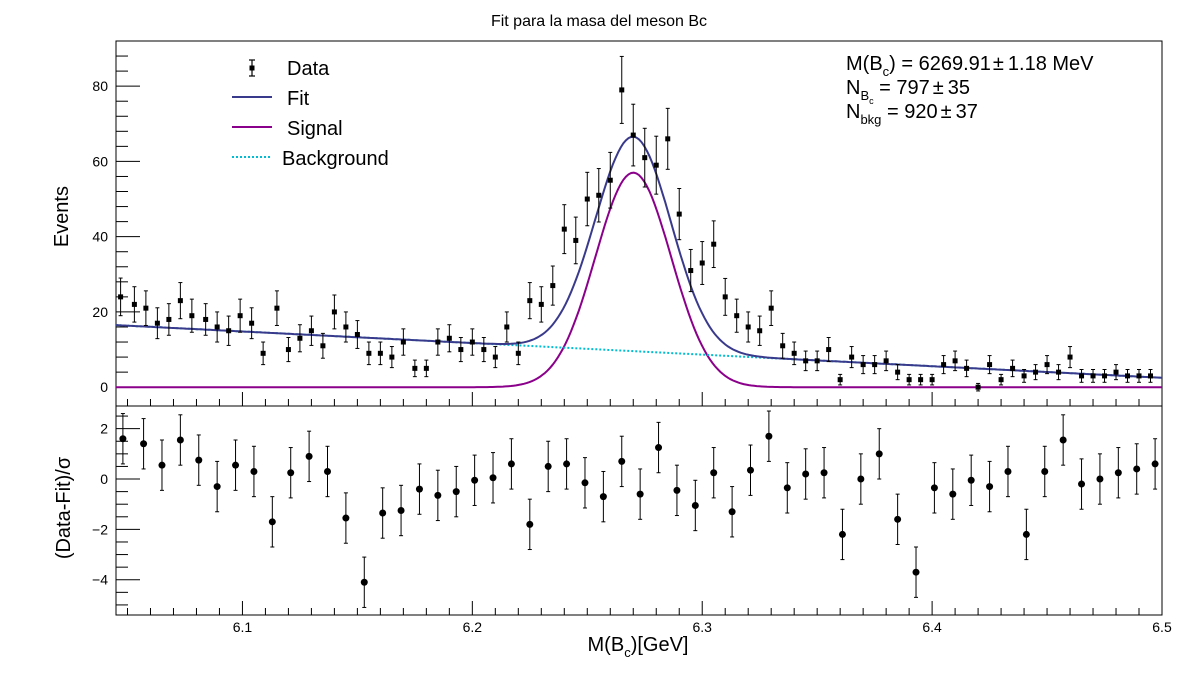 This screenshot has width=1198, height=690. I want to click on chart-title: Fit para la masa del meson Bc, so click(599, 21).